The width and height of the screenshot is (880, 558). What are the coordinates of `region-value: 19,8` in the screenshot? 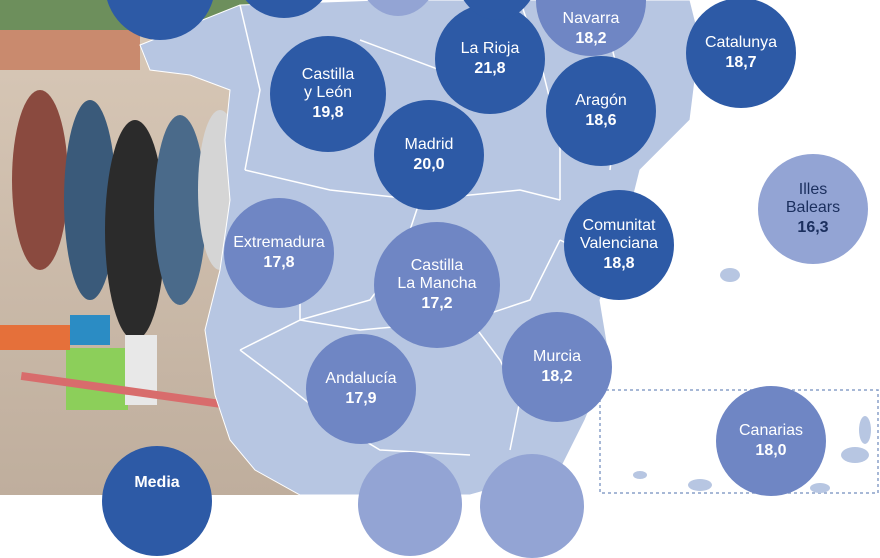 It's located at (328, 112).